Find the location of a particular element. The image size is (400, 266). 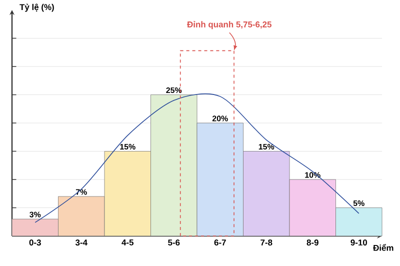

x-tick-label: 0-3 is located at coordinates (35, 243).